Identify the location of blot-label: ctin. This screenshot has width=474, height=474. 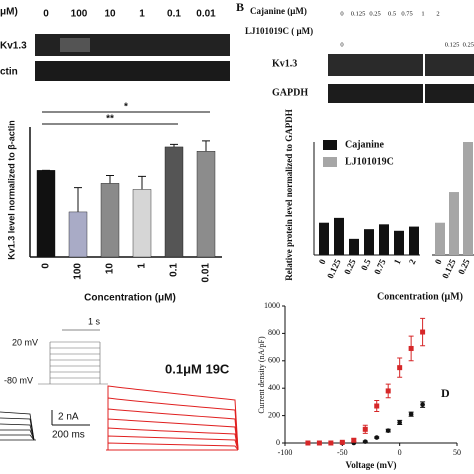
(9, 72).